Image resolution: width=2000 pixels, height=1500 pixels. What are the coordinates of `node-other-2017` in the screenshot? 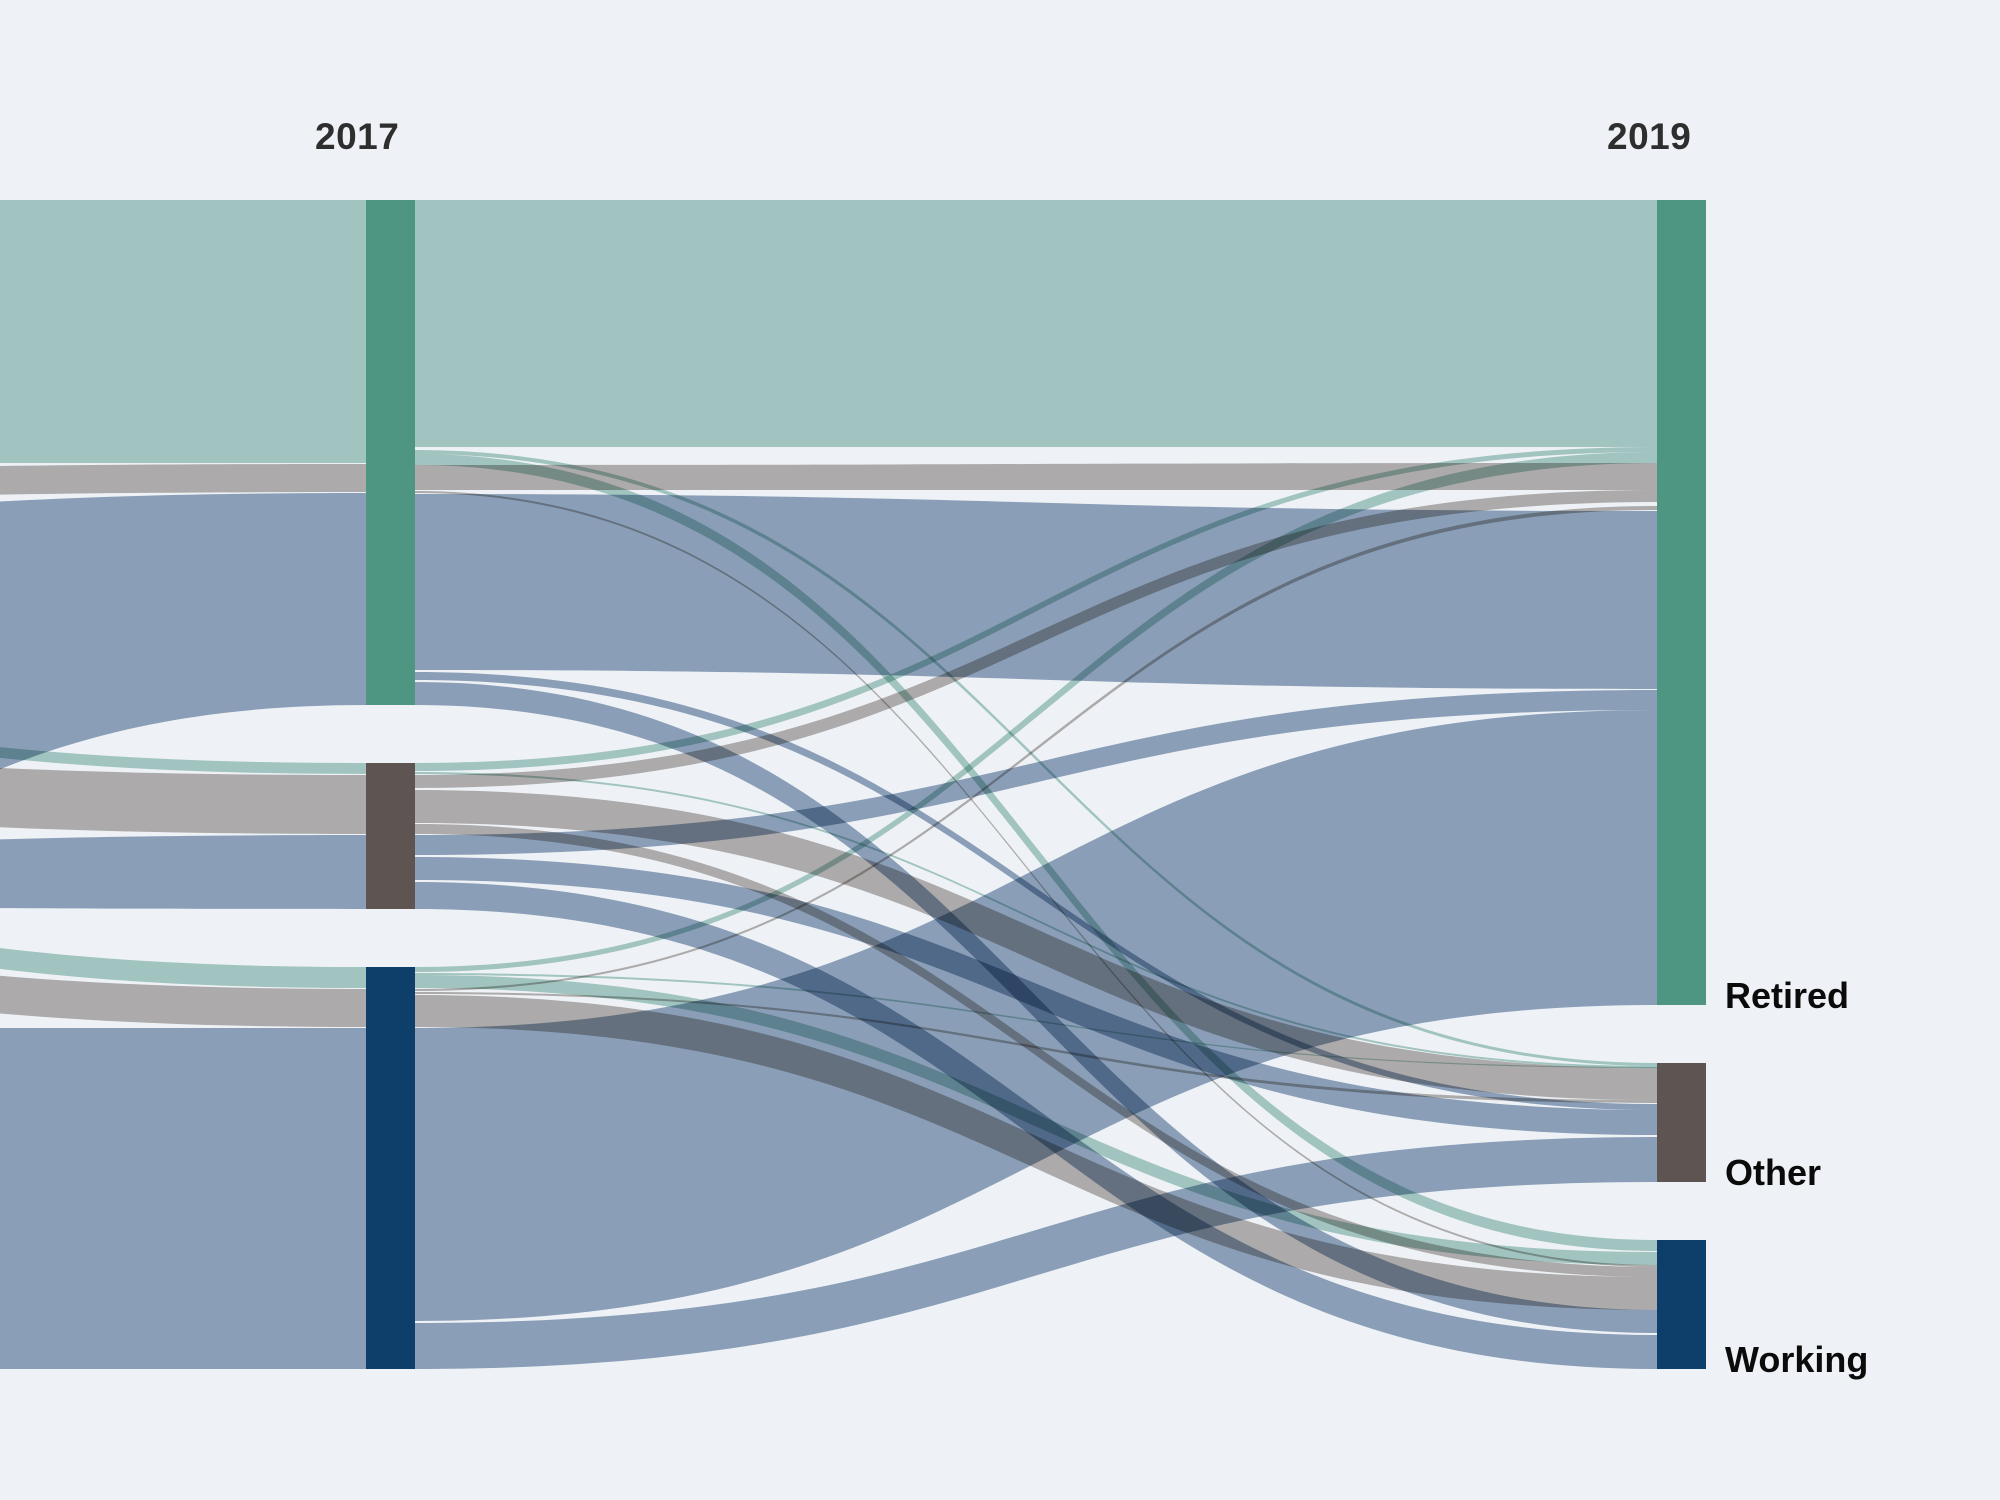 It's located at (390, 836).